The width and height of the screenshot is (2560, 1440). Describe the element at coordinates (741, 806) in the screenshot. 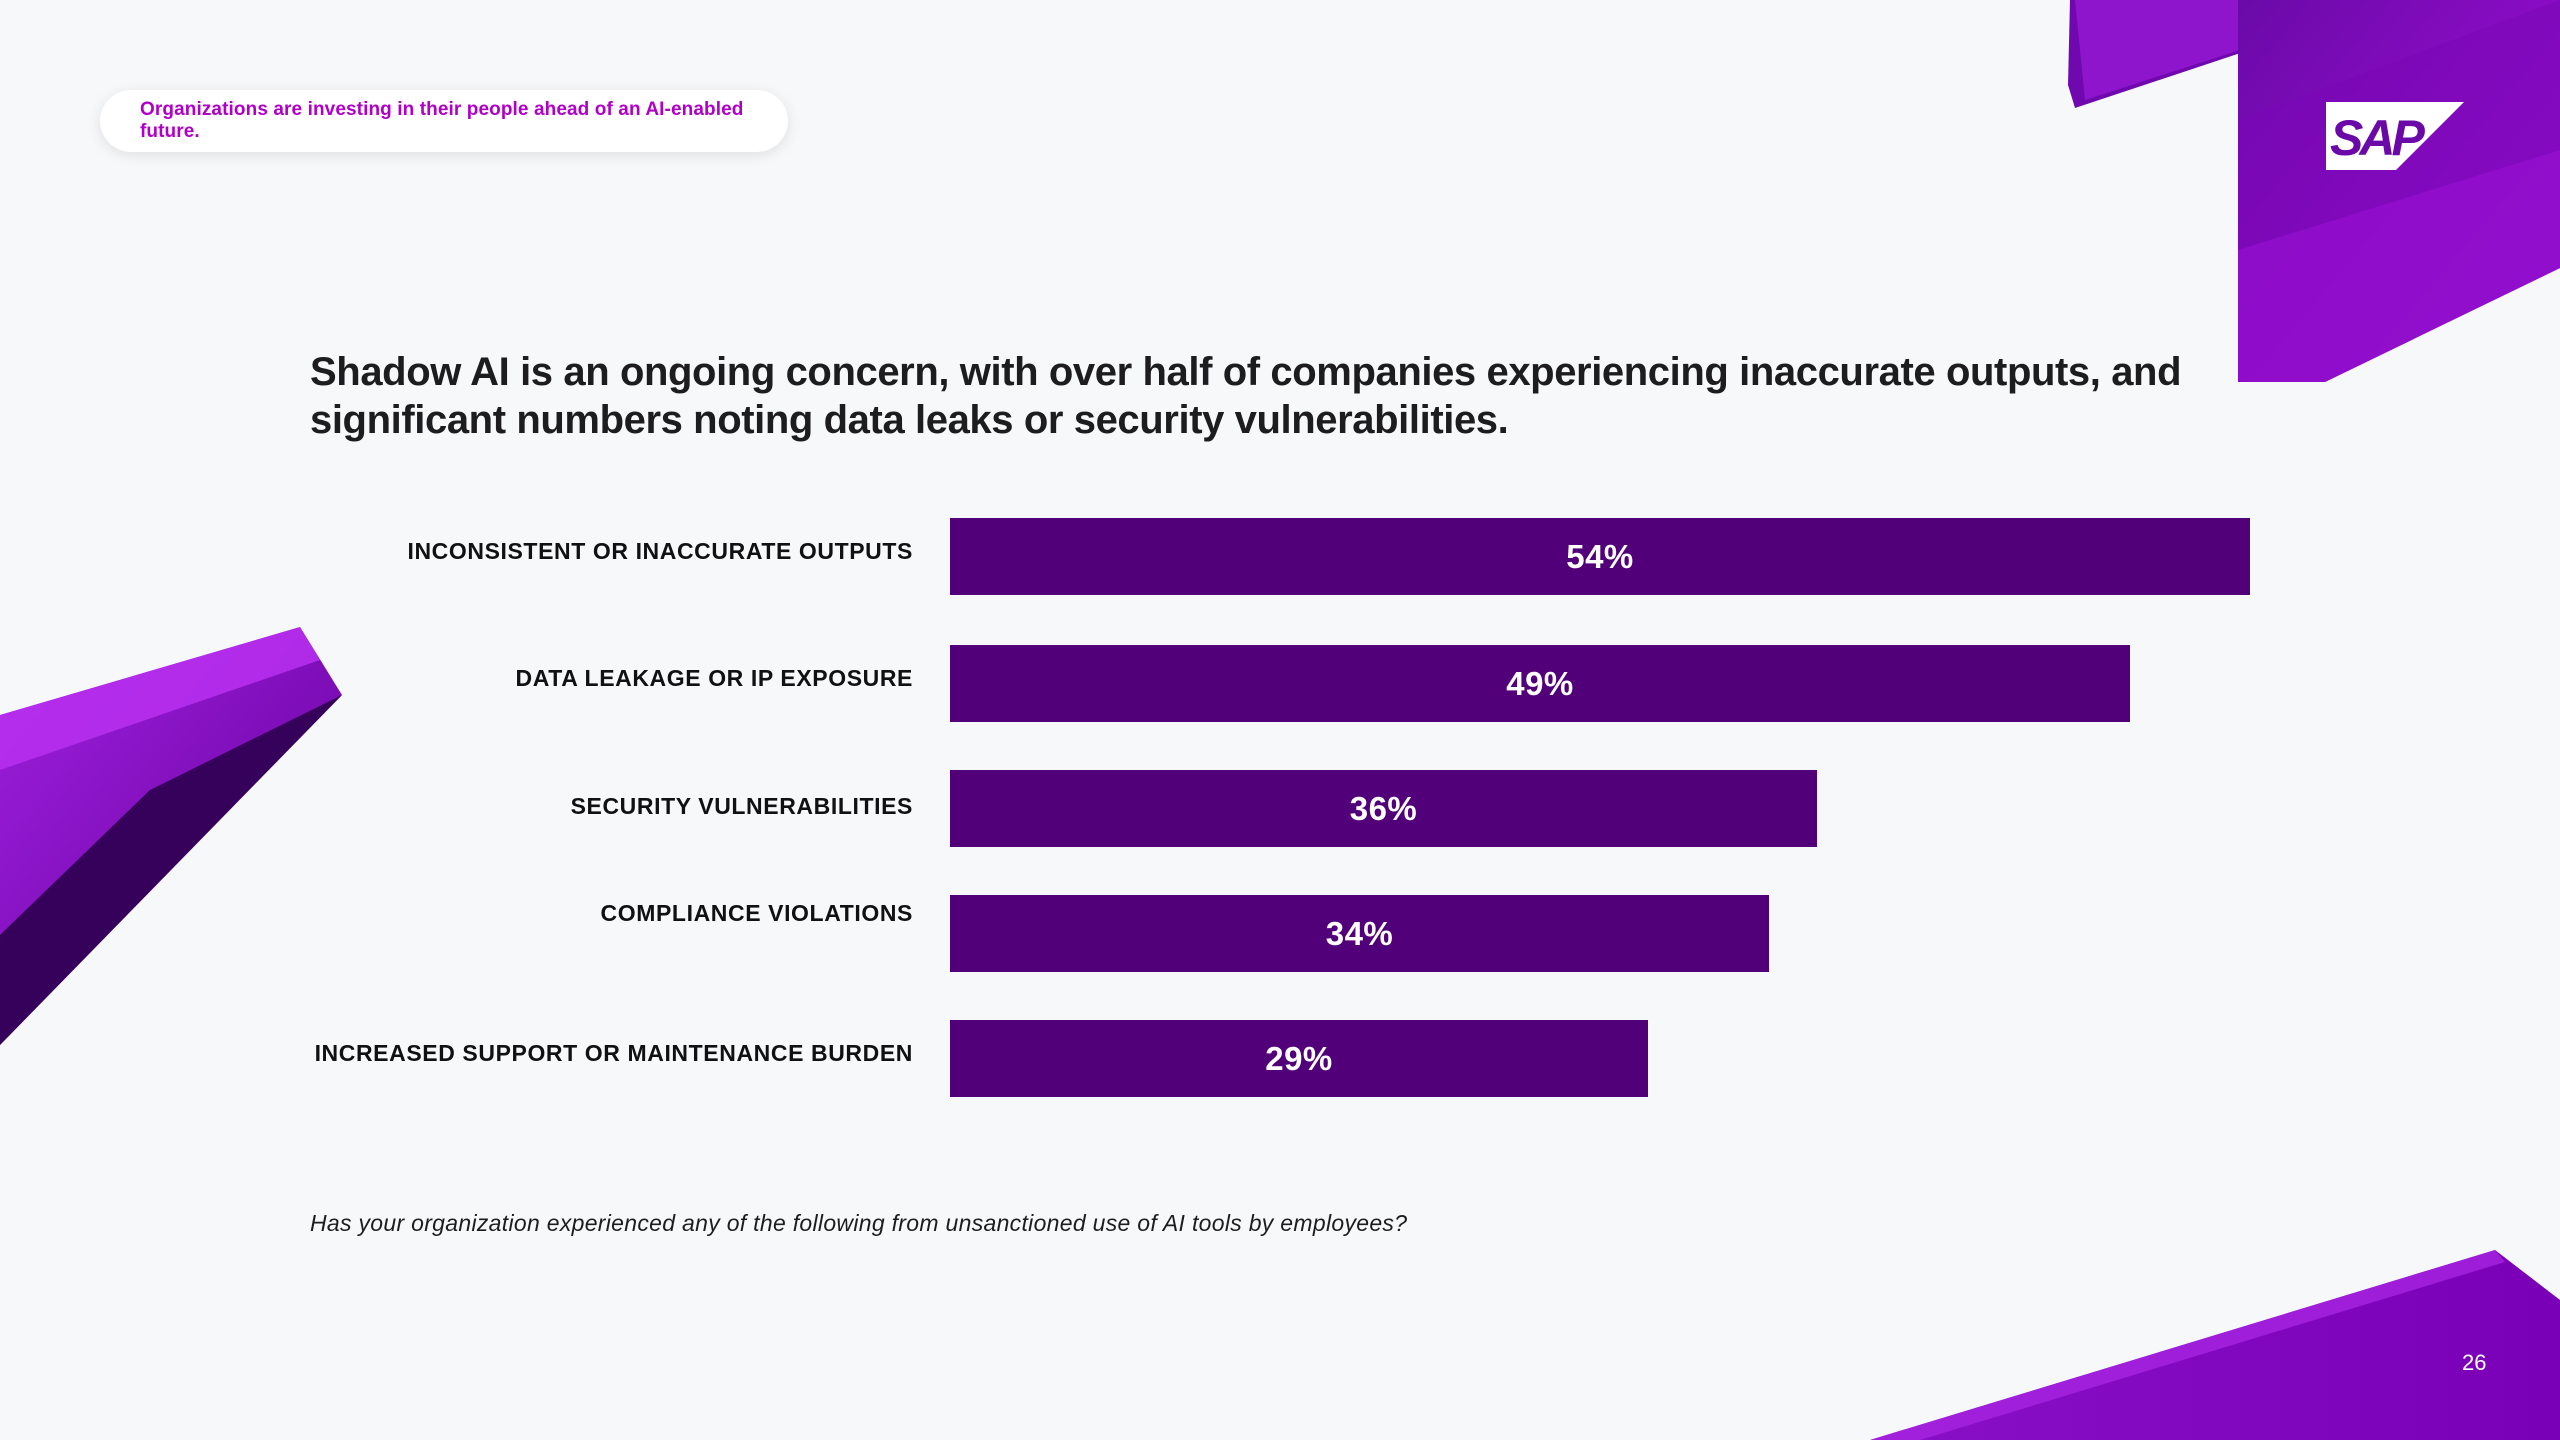

I see `category-label: SECURITY VULNERABILITIES` at that location.